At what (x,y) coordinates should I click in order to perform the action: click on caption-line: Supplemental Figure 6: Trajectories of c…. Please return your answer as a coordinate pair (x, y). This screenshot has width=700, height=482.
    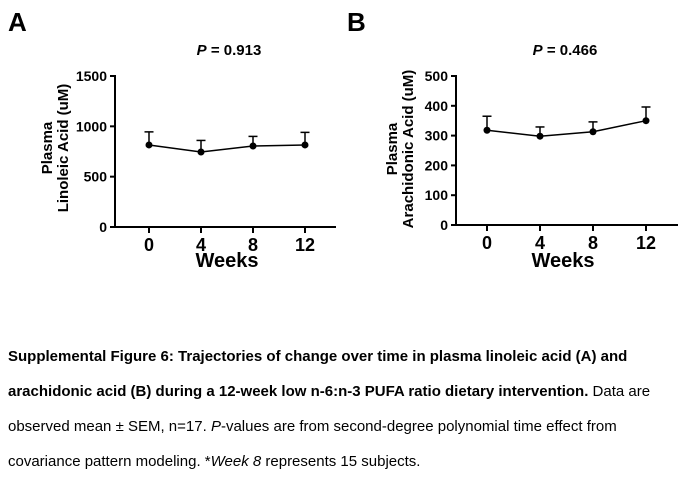
    Looking at the image, I should click on (350, 356).